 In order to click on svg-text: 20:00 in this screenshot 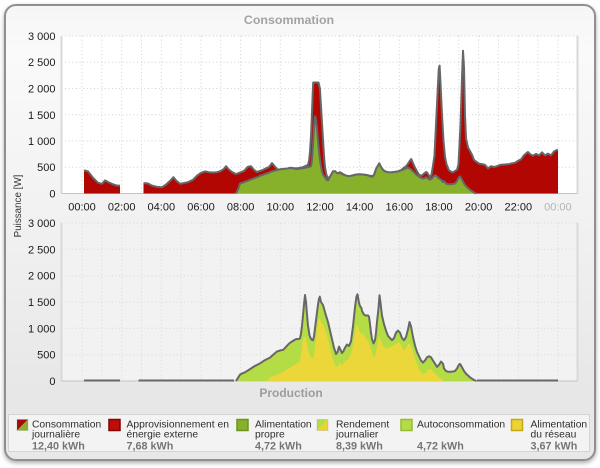, I will do `click(479, 208)`.